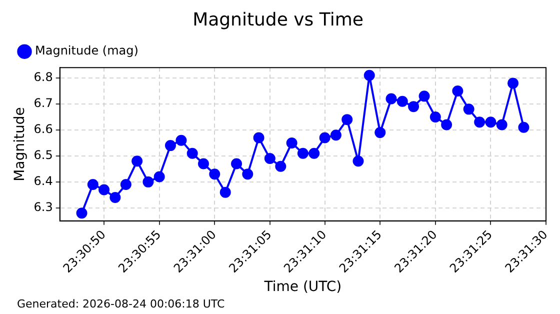 This screenshot has width=560, height=314. I want to click on y-axis-title: Magnitude, so click(20, 144).